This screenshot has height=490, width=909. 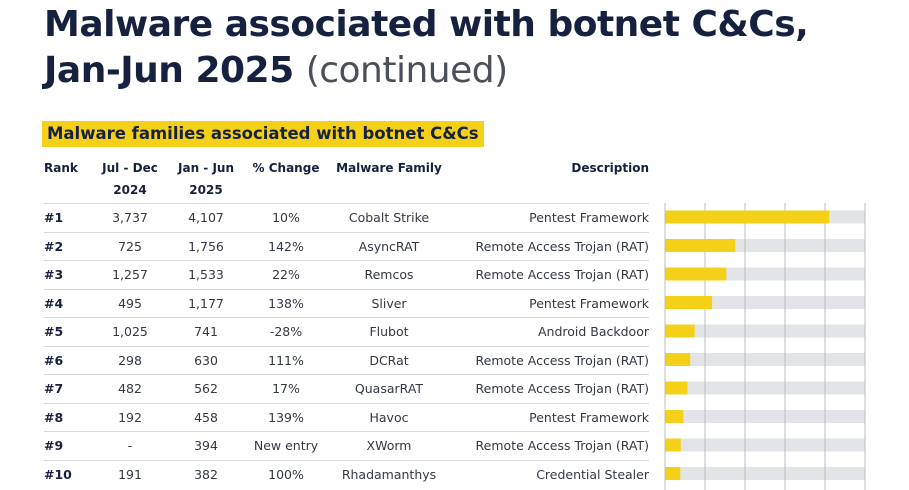 I want to click on jan-jun-cell: 1,756, so click(x=206, y=246).